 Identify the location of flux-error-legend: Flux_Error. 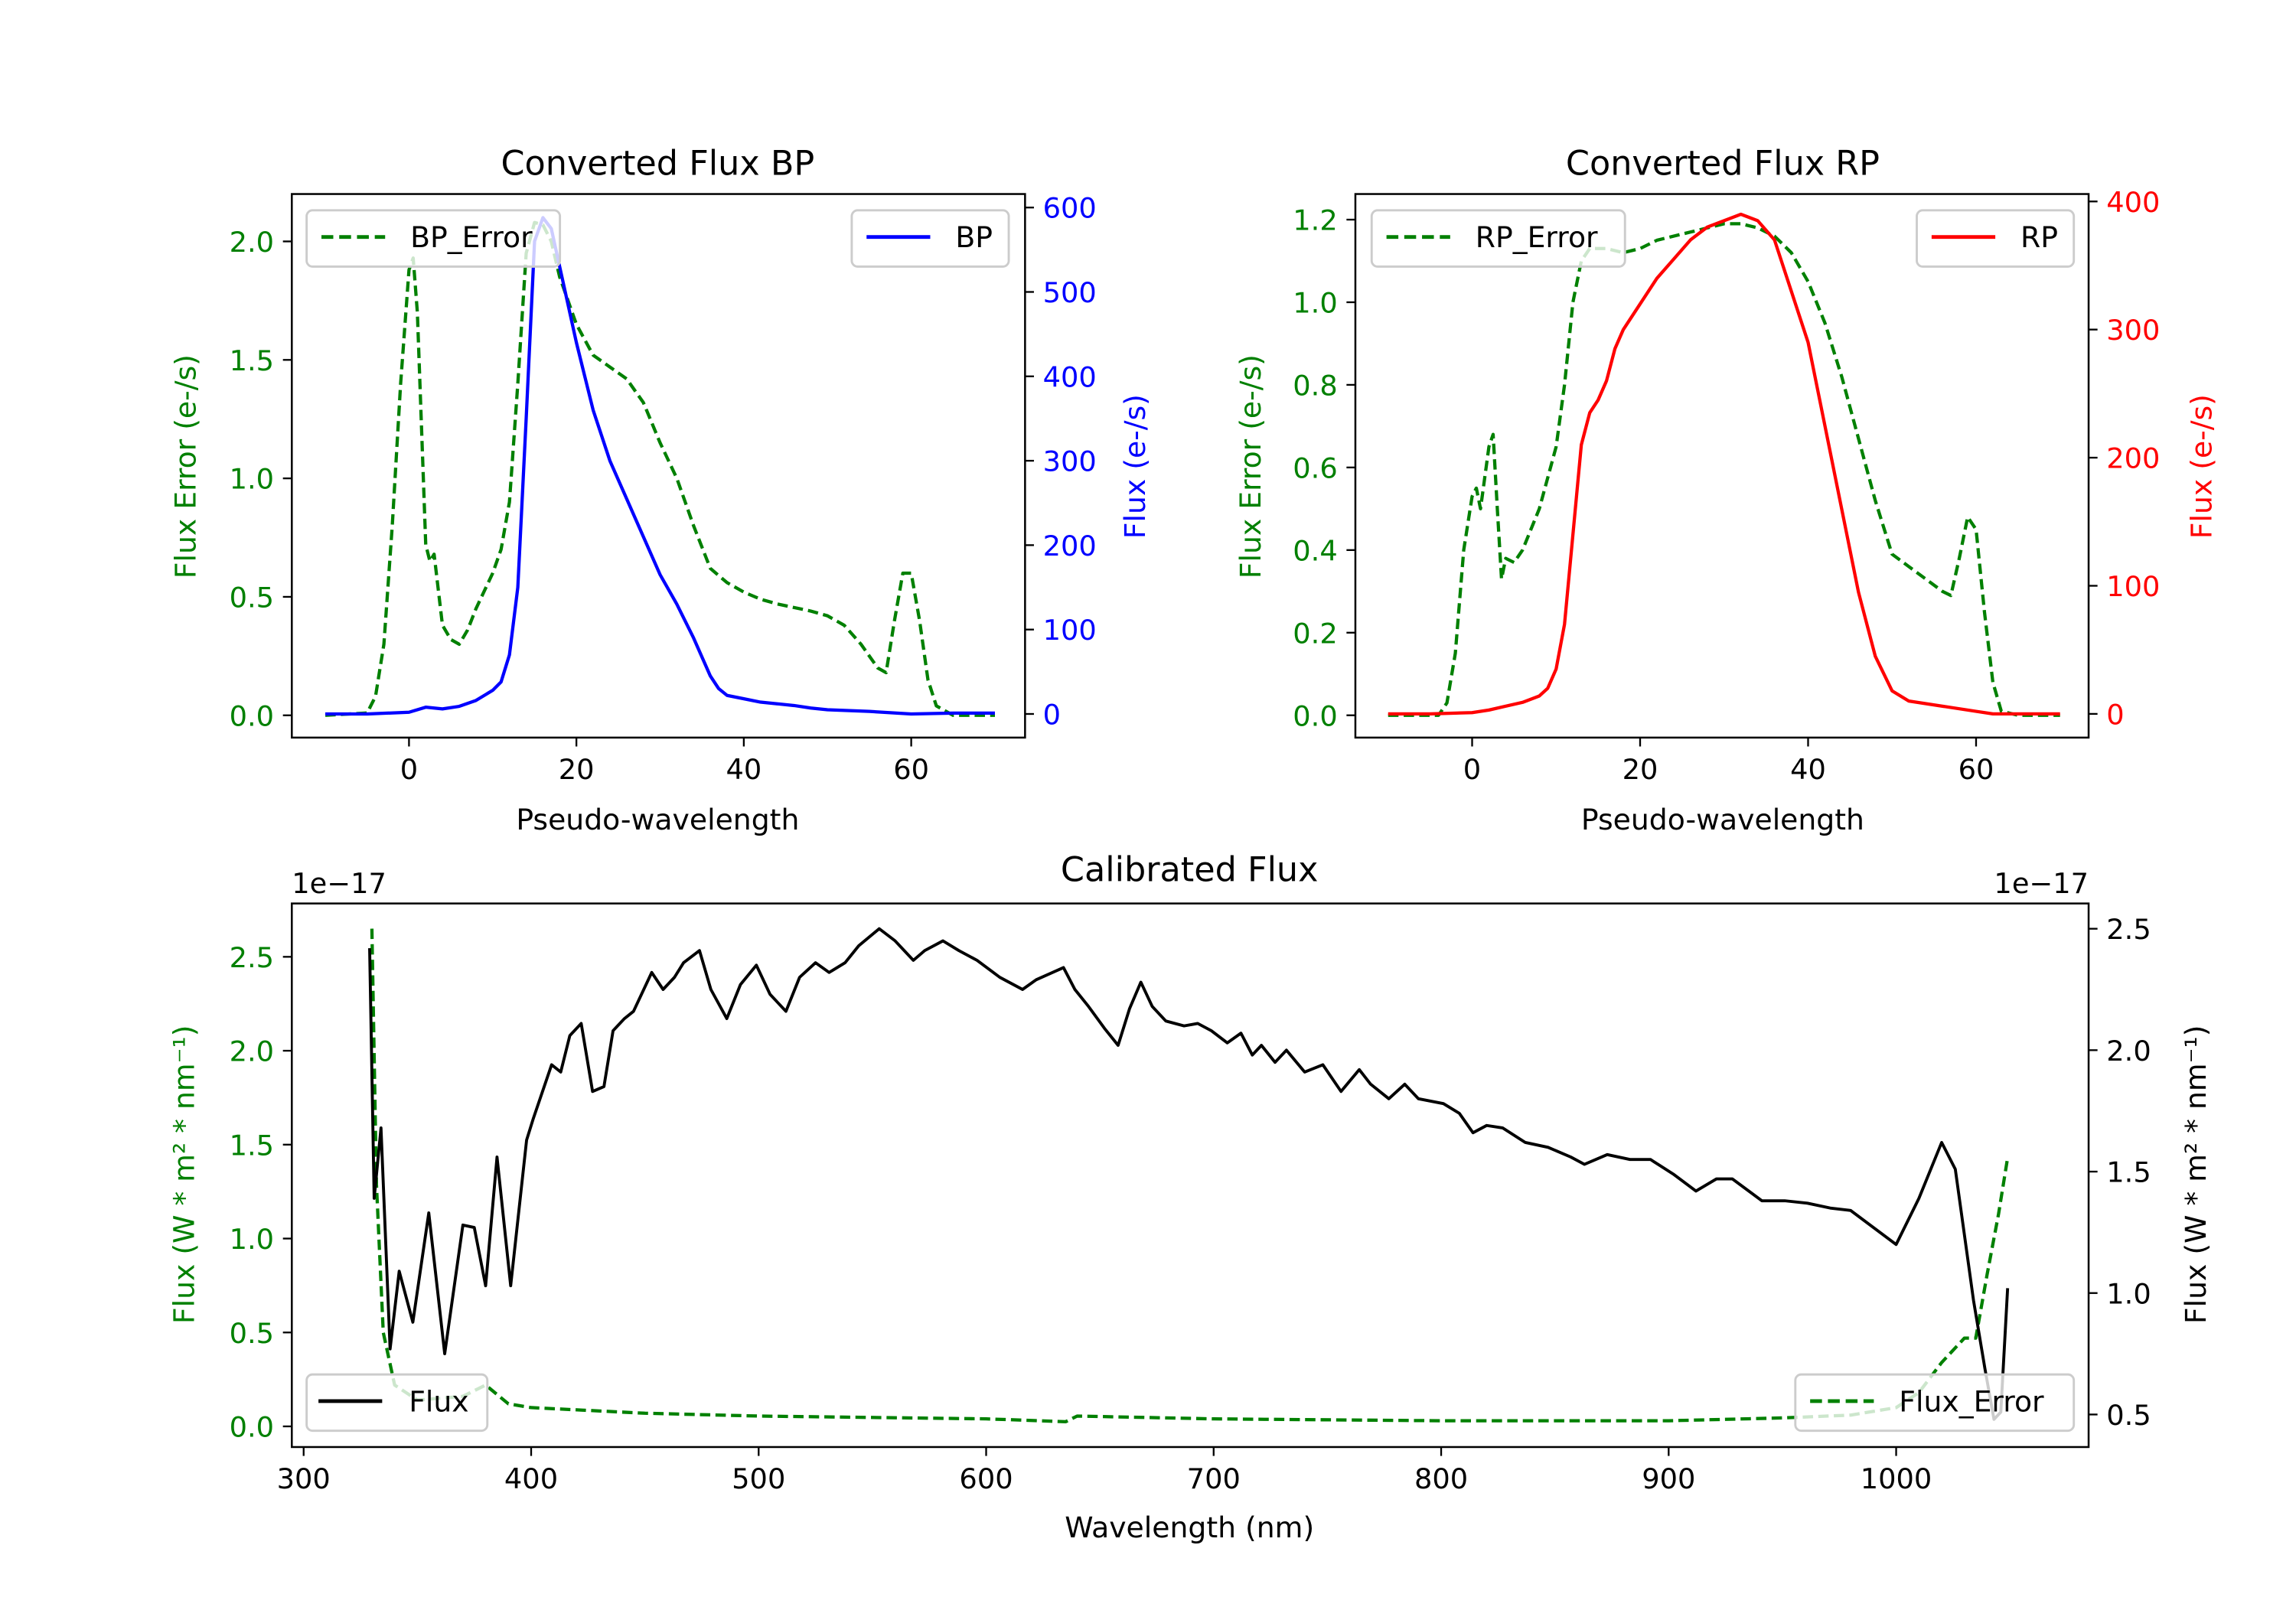
(1935, 1403).